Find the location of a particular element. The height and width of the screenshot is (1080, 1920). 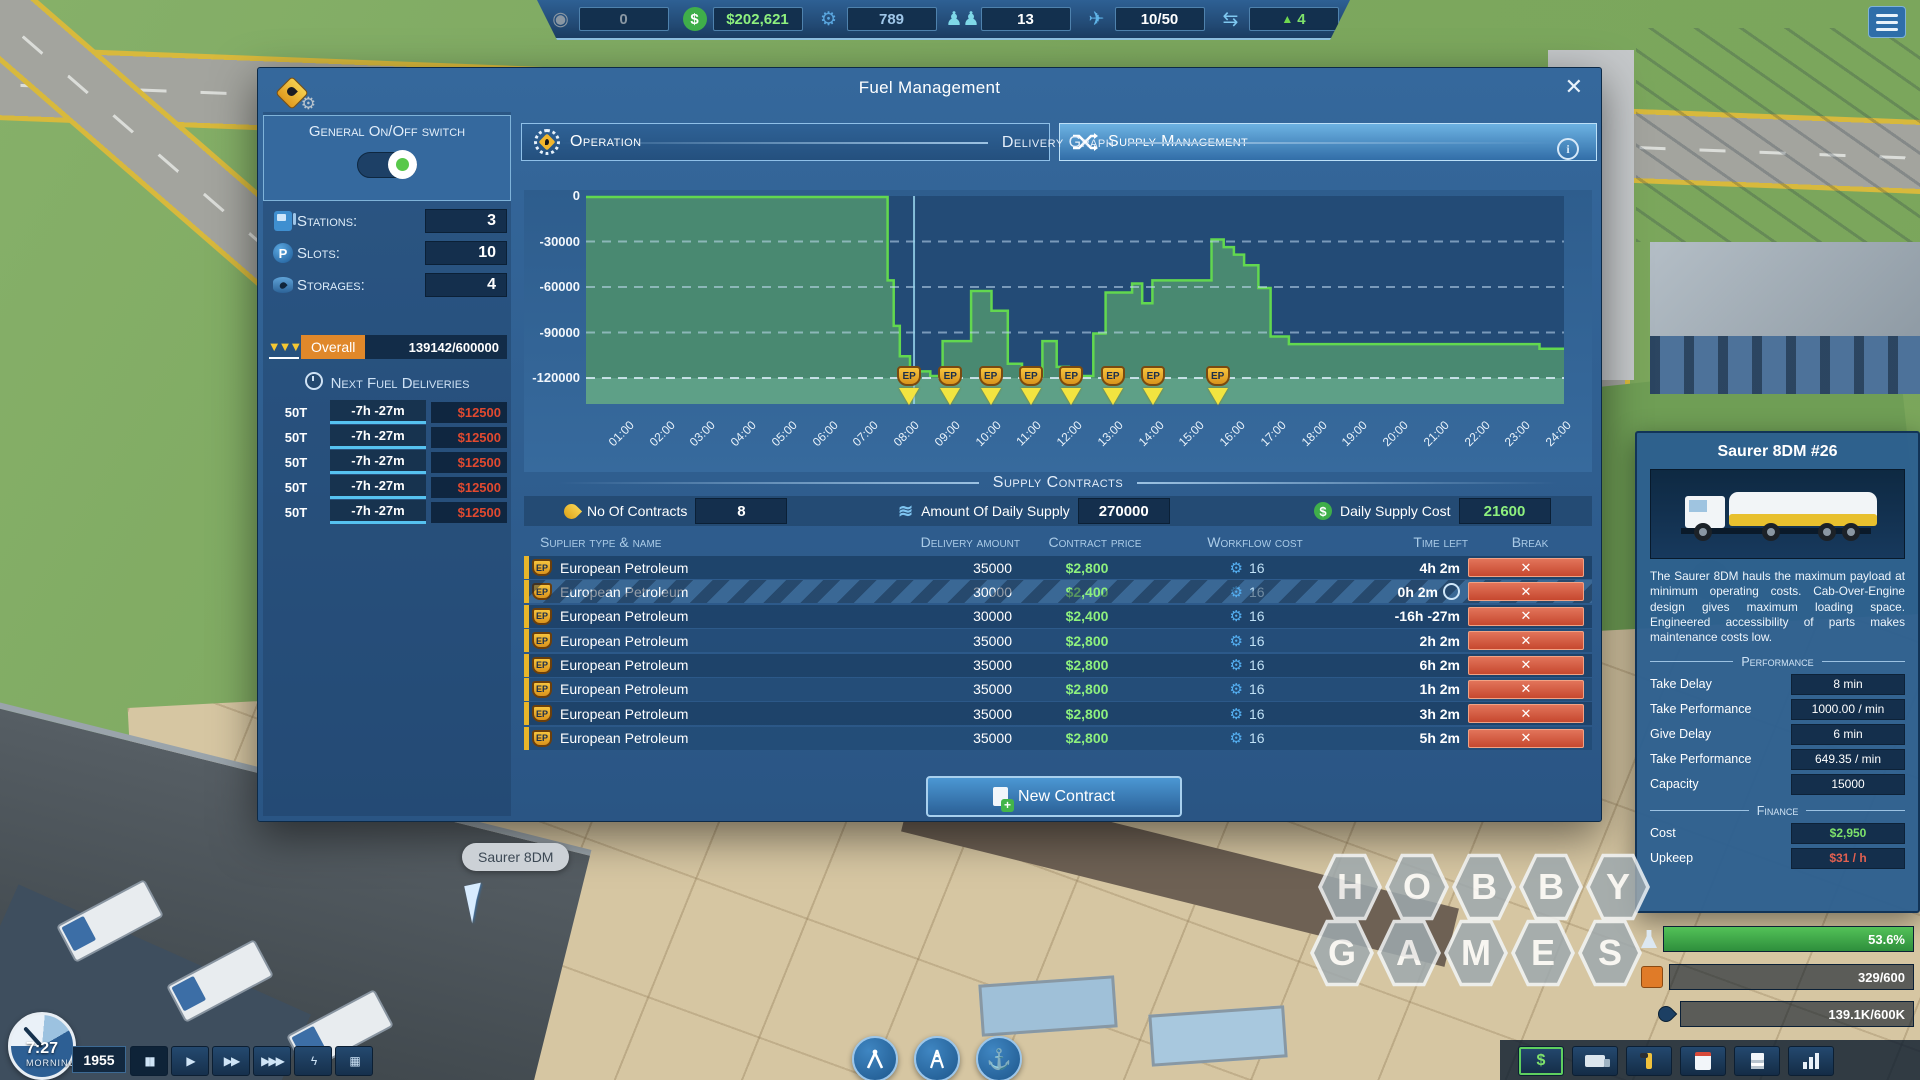

playback-button: ϟ is located at coordinates (313, 1061).